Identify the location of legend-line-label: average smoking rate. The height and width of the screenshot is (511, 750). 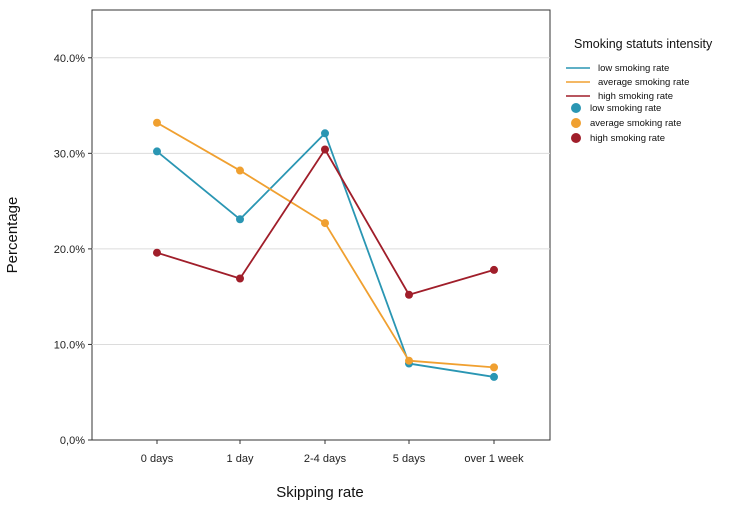
(643, 82).